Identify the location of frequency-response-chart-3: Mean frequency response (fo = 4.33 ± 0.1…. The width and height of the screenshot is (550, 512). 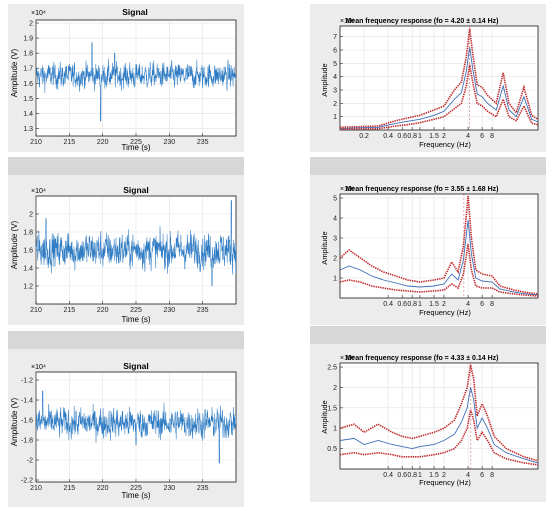
(429, 421).